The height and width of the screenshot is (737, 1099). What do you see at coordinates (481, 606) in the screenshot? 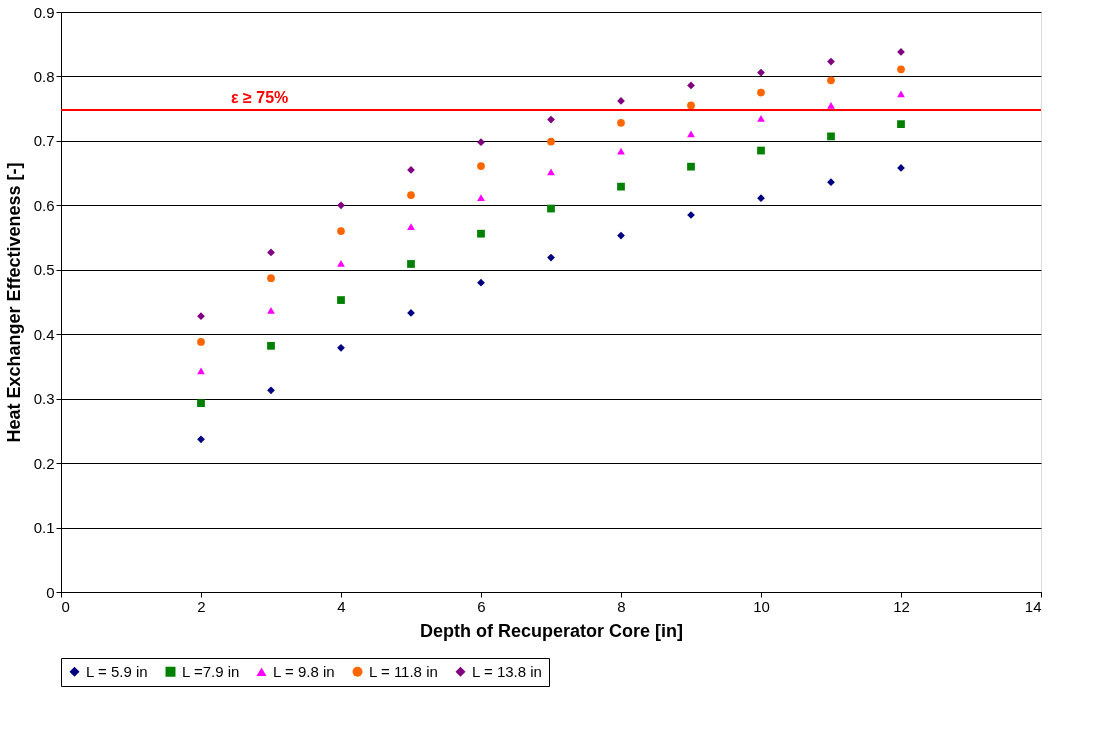
I see `x-tick-label: 6` at bounding box center [481, 606].